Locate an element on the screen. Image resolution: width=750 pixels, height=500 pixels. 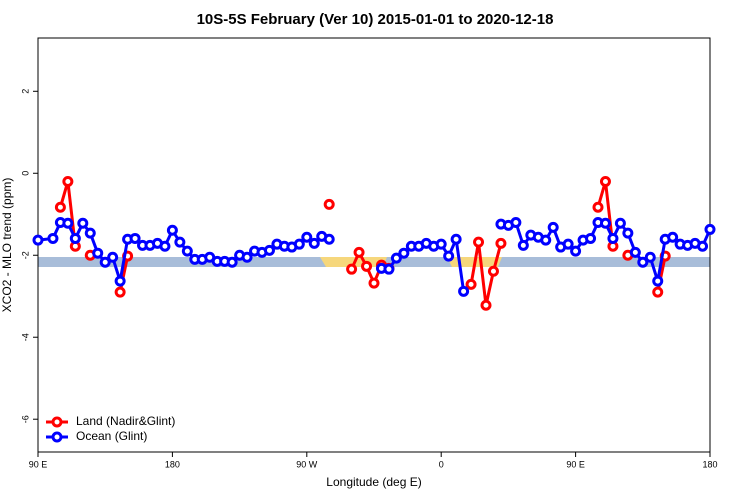
y-tick-label: -2 is located at coordinates (25, 255).